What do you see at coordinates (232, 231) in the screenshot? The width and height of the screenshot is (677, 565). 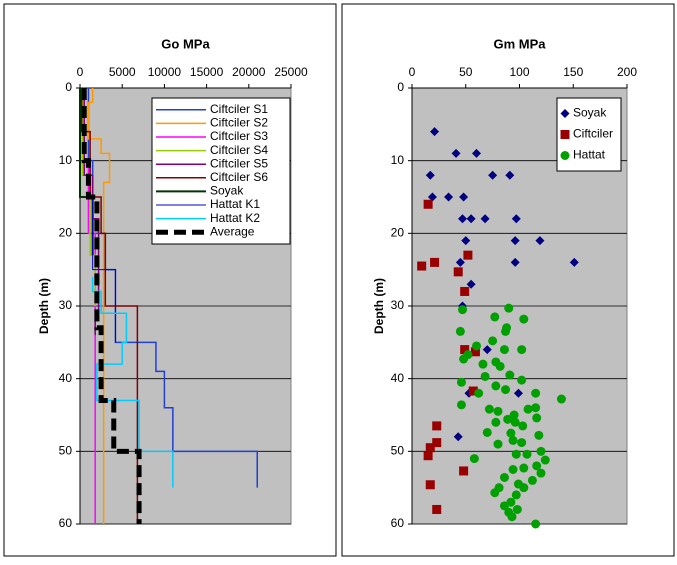 I see `legend-label: Average` at bounding box center [232, 231].